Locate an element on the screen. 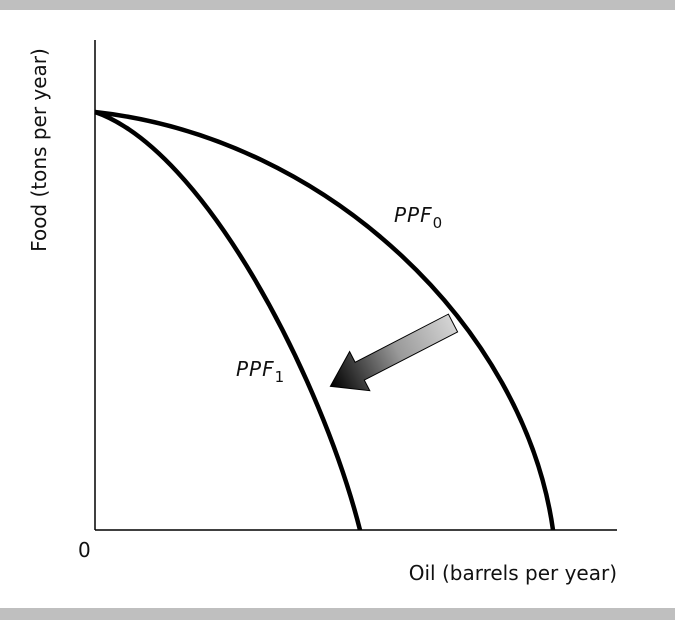  ppf1-subscript: 1 is located at coordinates (280, 377).